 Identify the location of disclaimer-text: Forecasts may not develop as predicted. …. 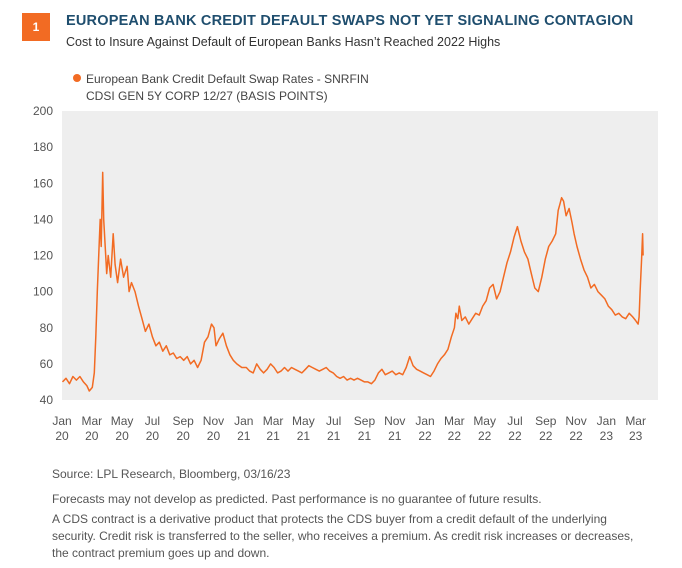
(297, 499).